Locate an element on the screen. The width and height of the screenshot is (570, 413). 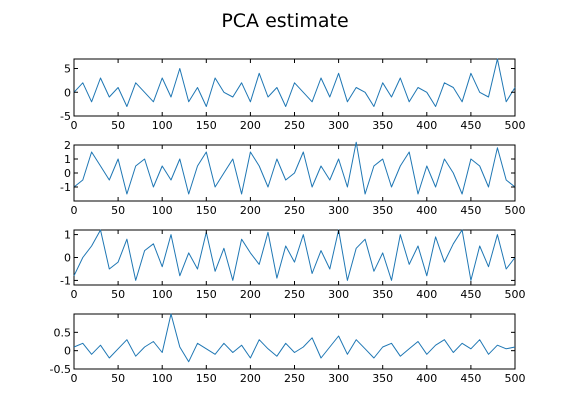
y-tick-label: 0.5 is located at coordinates (63, 332).